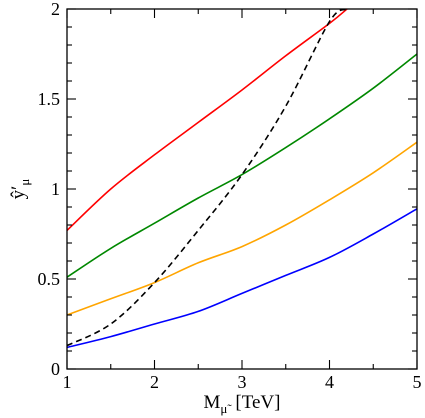 This screenshot has height=418, width=425. Describe the element at coordinates (49, 279) in the screenshot. I see `y-tick-label: 0.5` at that location.